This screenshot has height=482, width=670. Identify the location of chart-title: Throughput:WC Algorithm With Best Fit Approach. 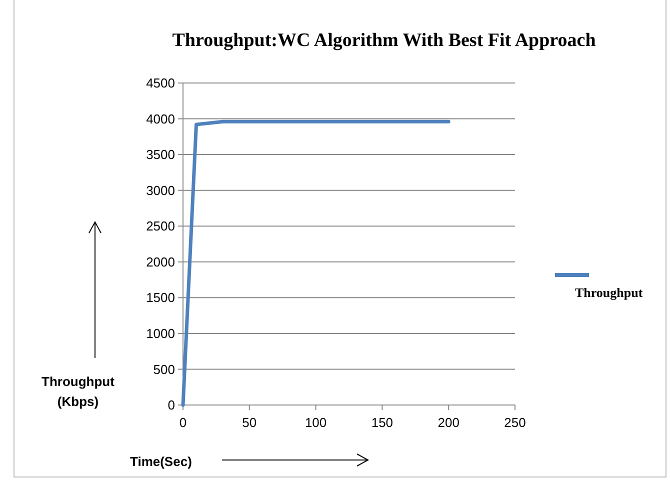
(384, 40).